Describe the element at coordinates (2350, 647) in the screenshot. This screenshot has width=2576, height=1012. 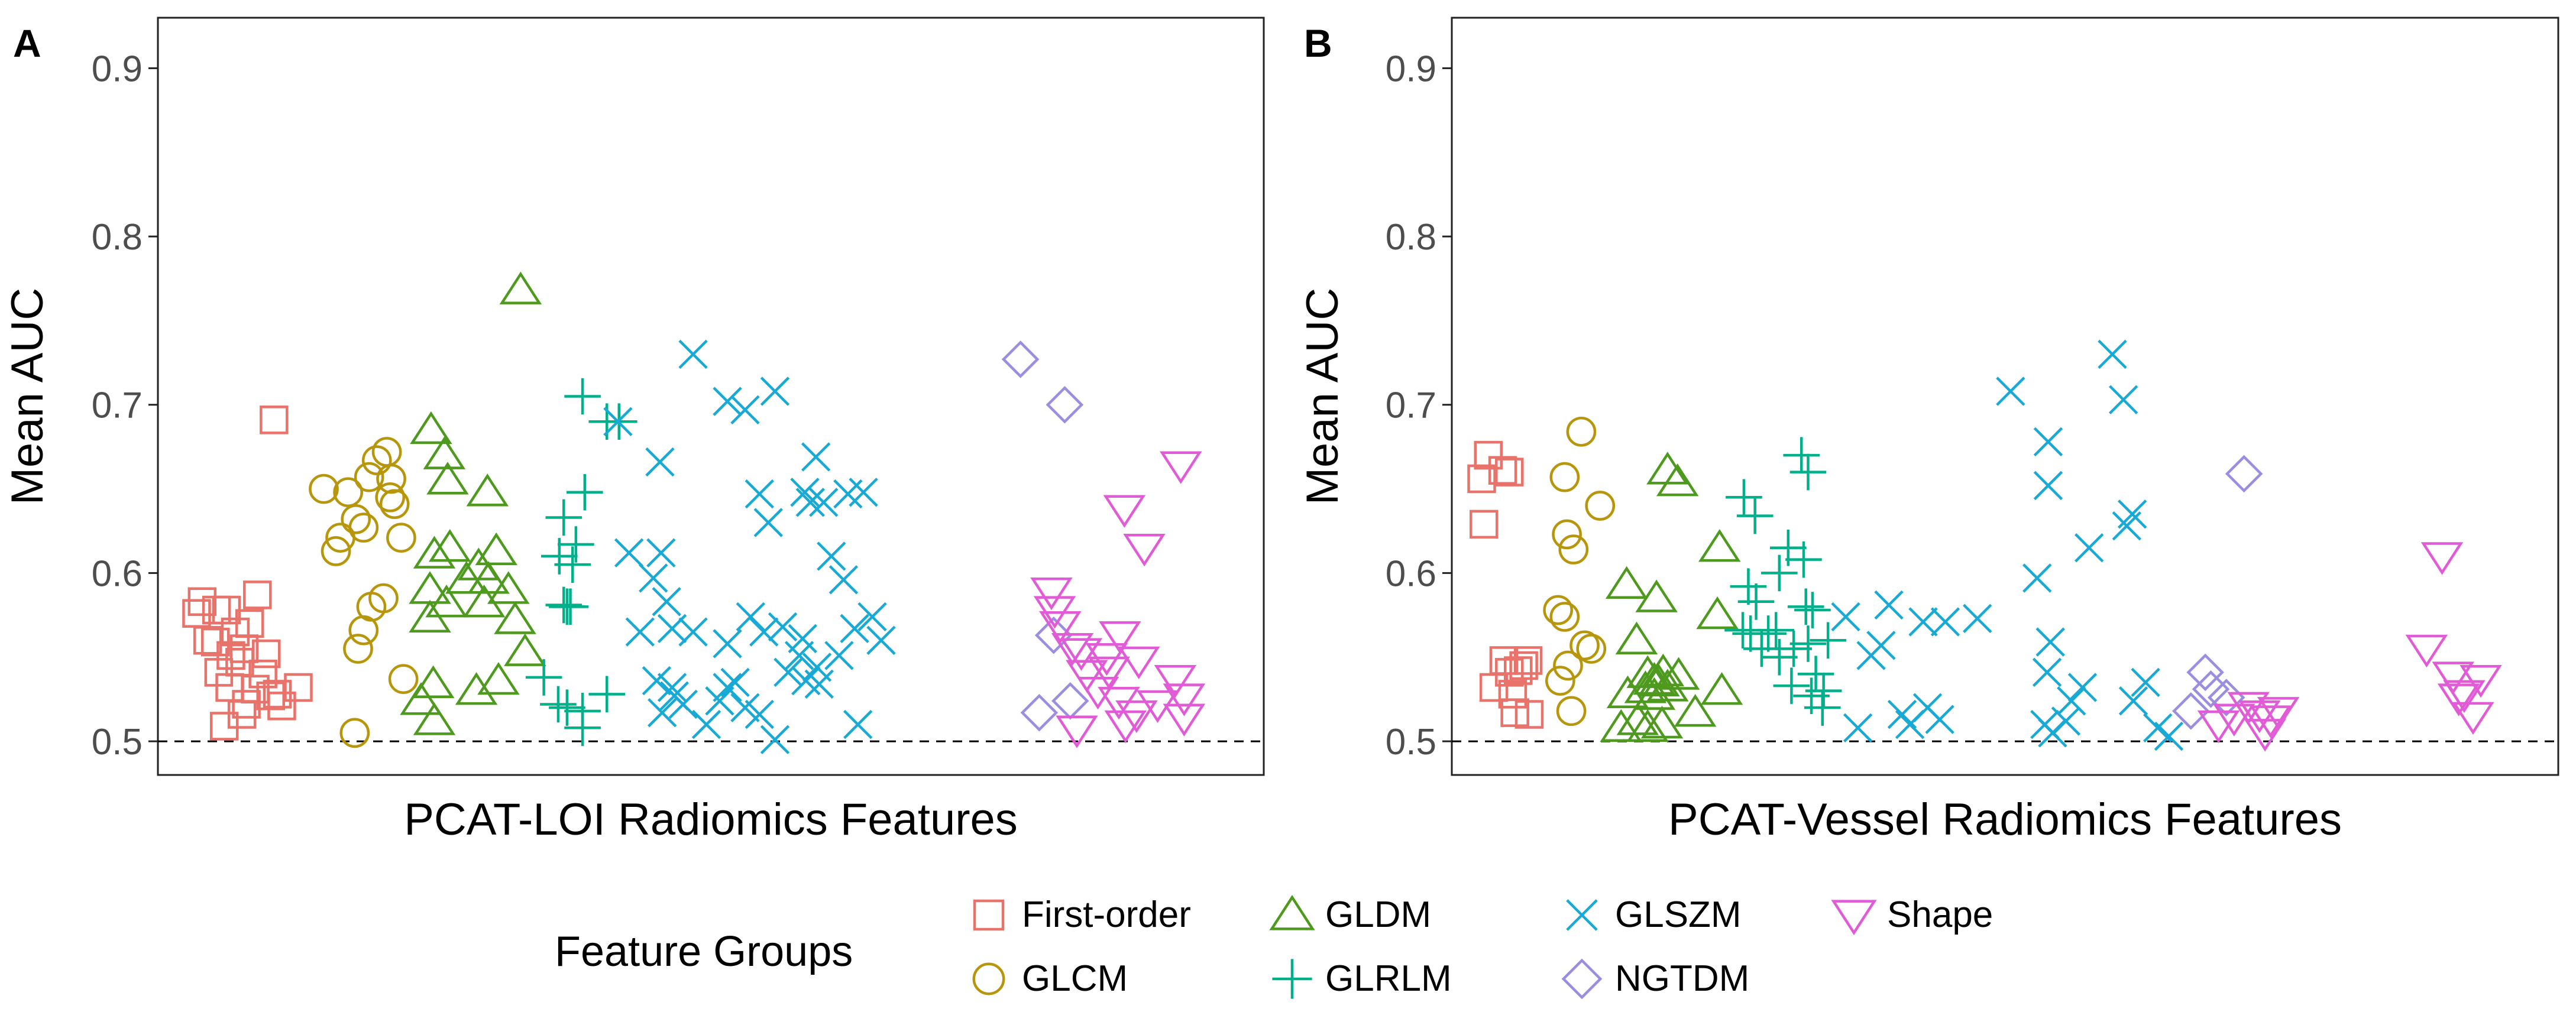
I see `series-shape-b` at that location.